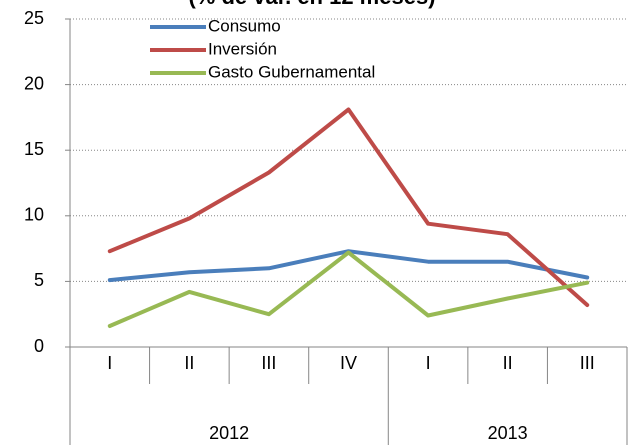 Image resolution: width=629 pixels, height=445 pixels. I want to click on x-tick-label: IV, so click(348, 363).